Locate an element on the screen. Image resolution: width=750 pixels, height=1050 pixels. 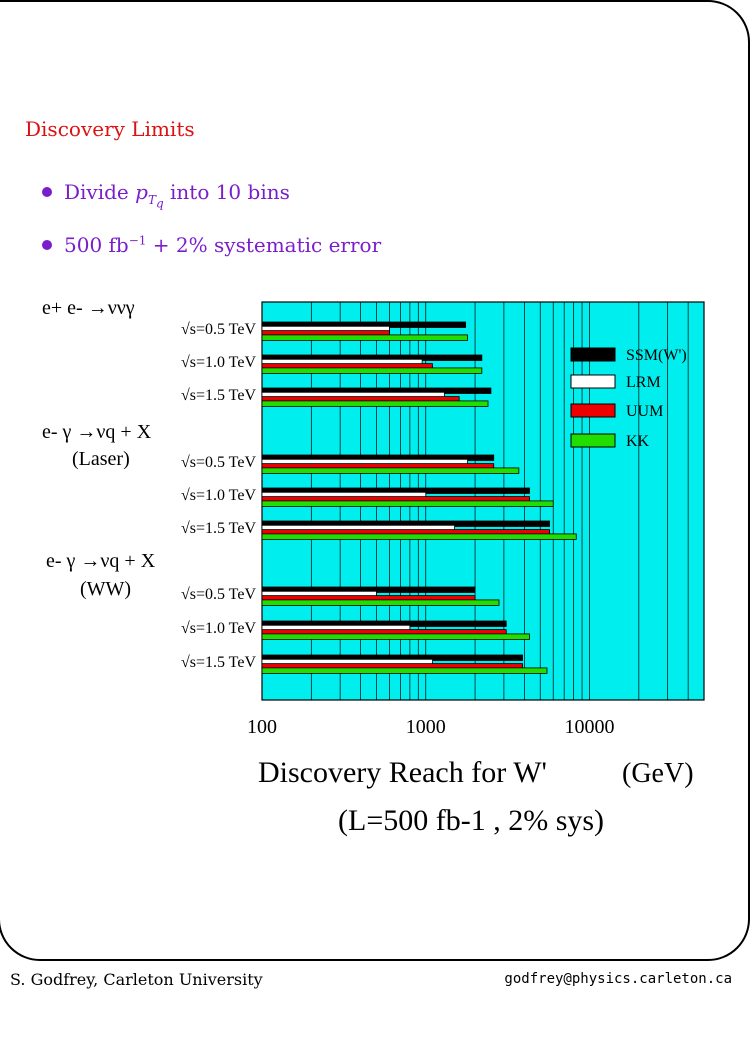
slide-title: Discovery Limits is located at coordinates (110, 129).